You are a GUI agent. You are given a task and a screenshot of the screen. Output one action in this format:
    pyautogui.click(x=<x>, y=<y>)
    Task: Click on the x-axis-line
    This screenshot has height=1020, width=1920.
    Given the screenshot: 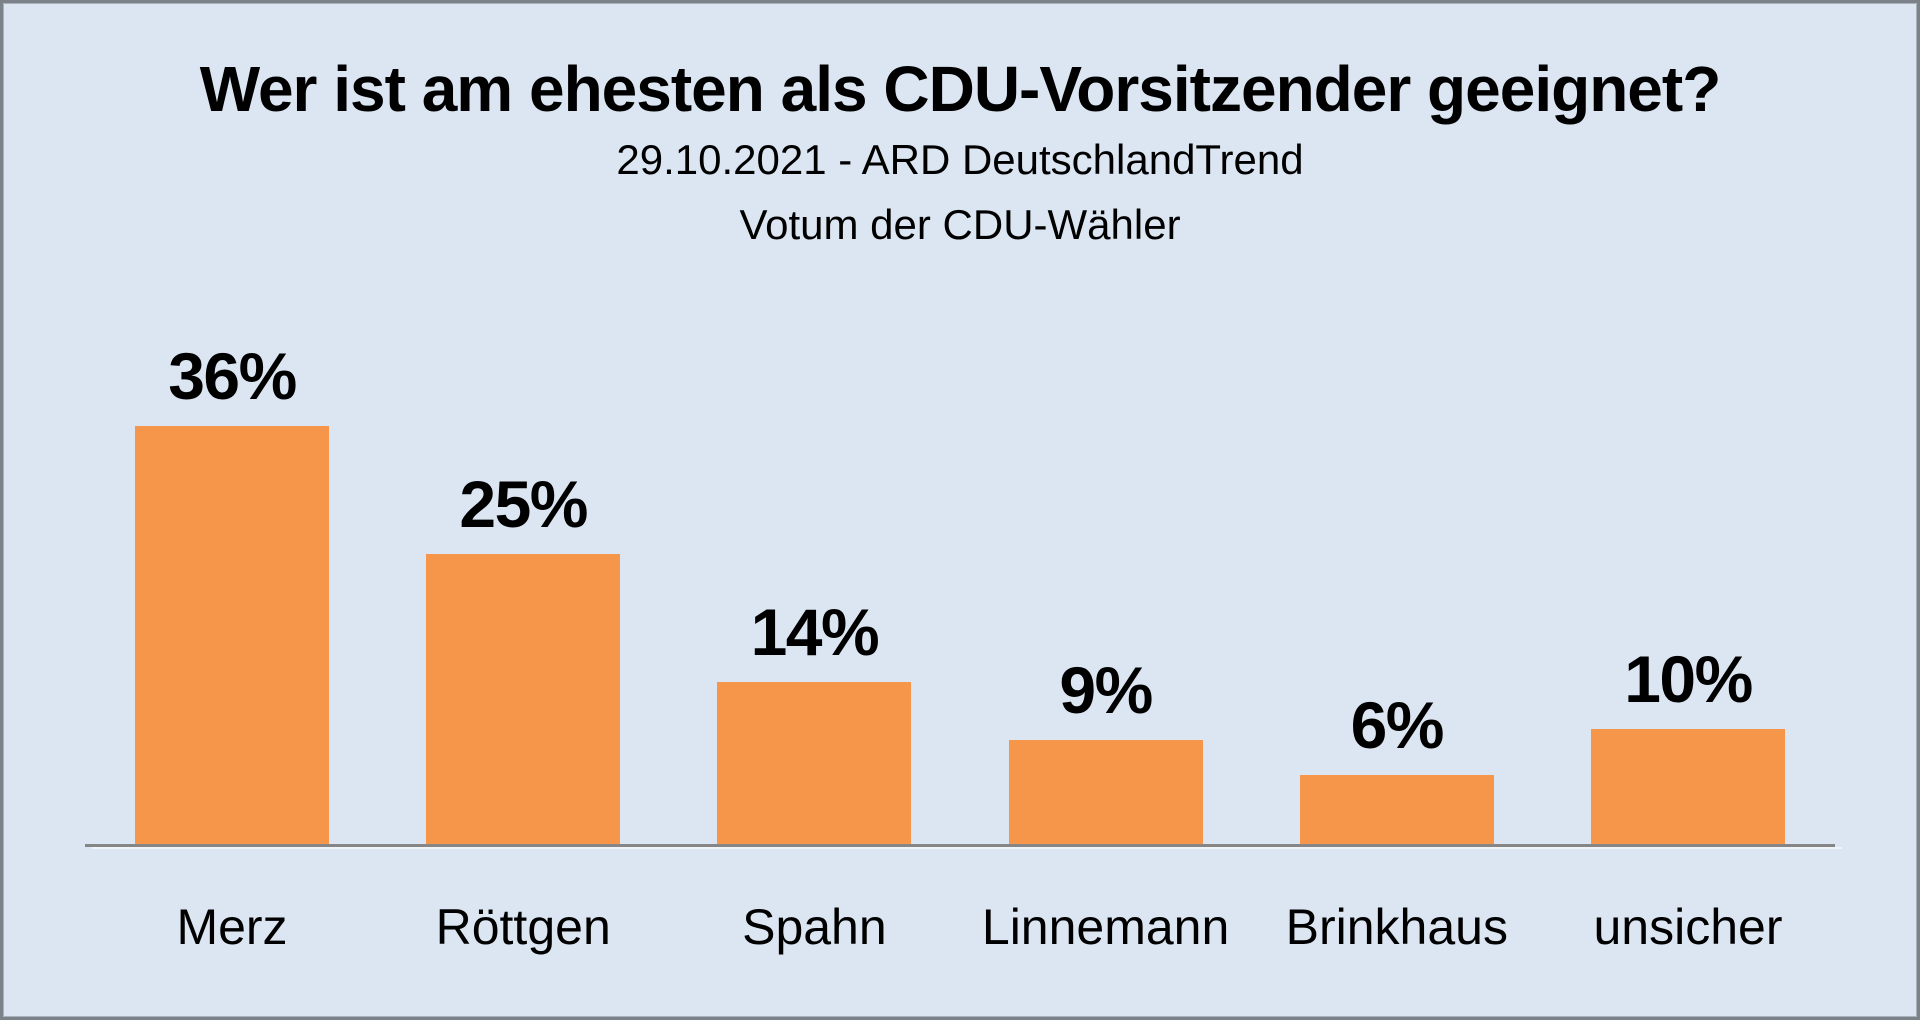 What is the action you would take?
    pyautogui.click(x=960, y=845)
    